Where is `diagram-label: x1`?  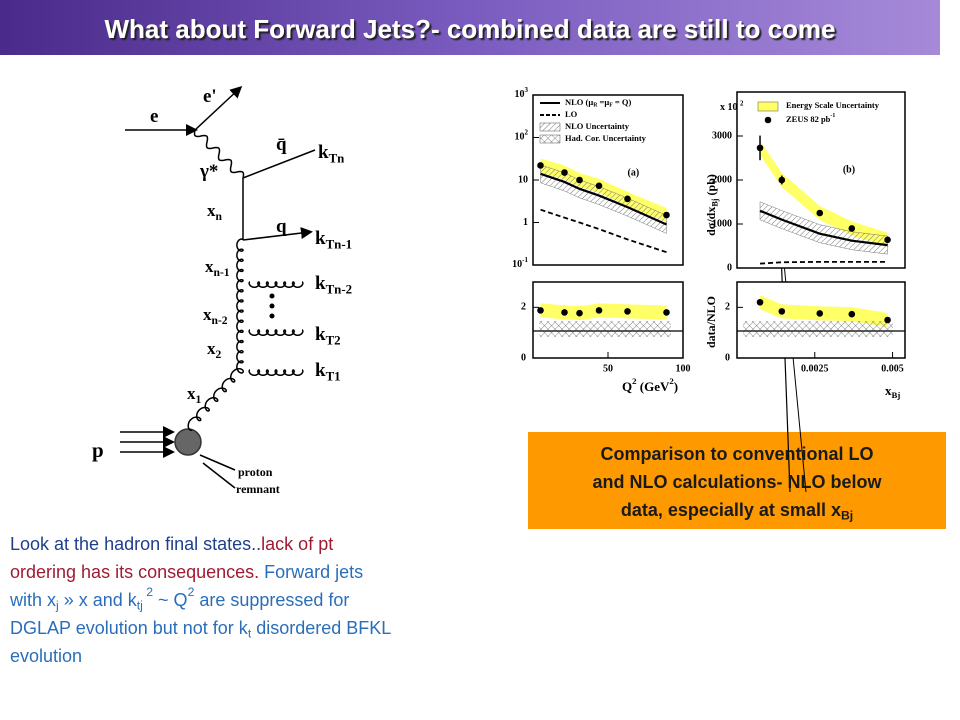 diagram-label: x1 is located at coordinates (194, 395).